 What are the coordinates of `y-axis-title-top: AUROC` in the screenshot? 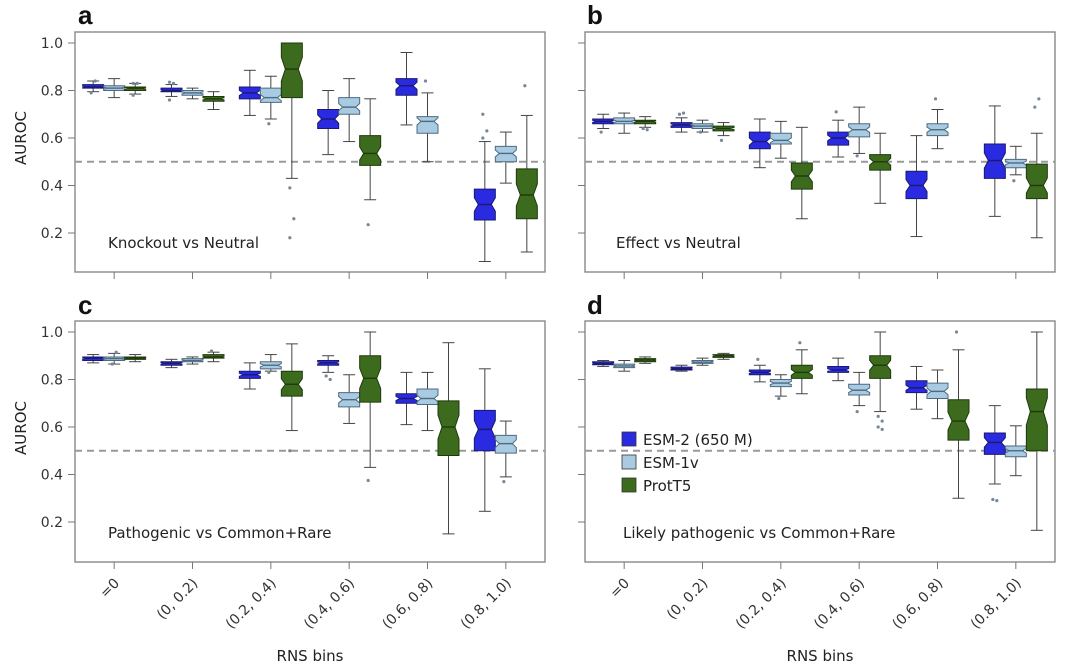 It's located at (21, 138).